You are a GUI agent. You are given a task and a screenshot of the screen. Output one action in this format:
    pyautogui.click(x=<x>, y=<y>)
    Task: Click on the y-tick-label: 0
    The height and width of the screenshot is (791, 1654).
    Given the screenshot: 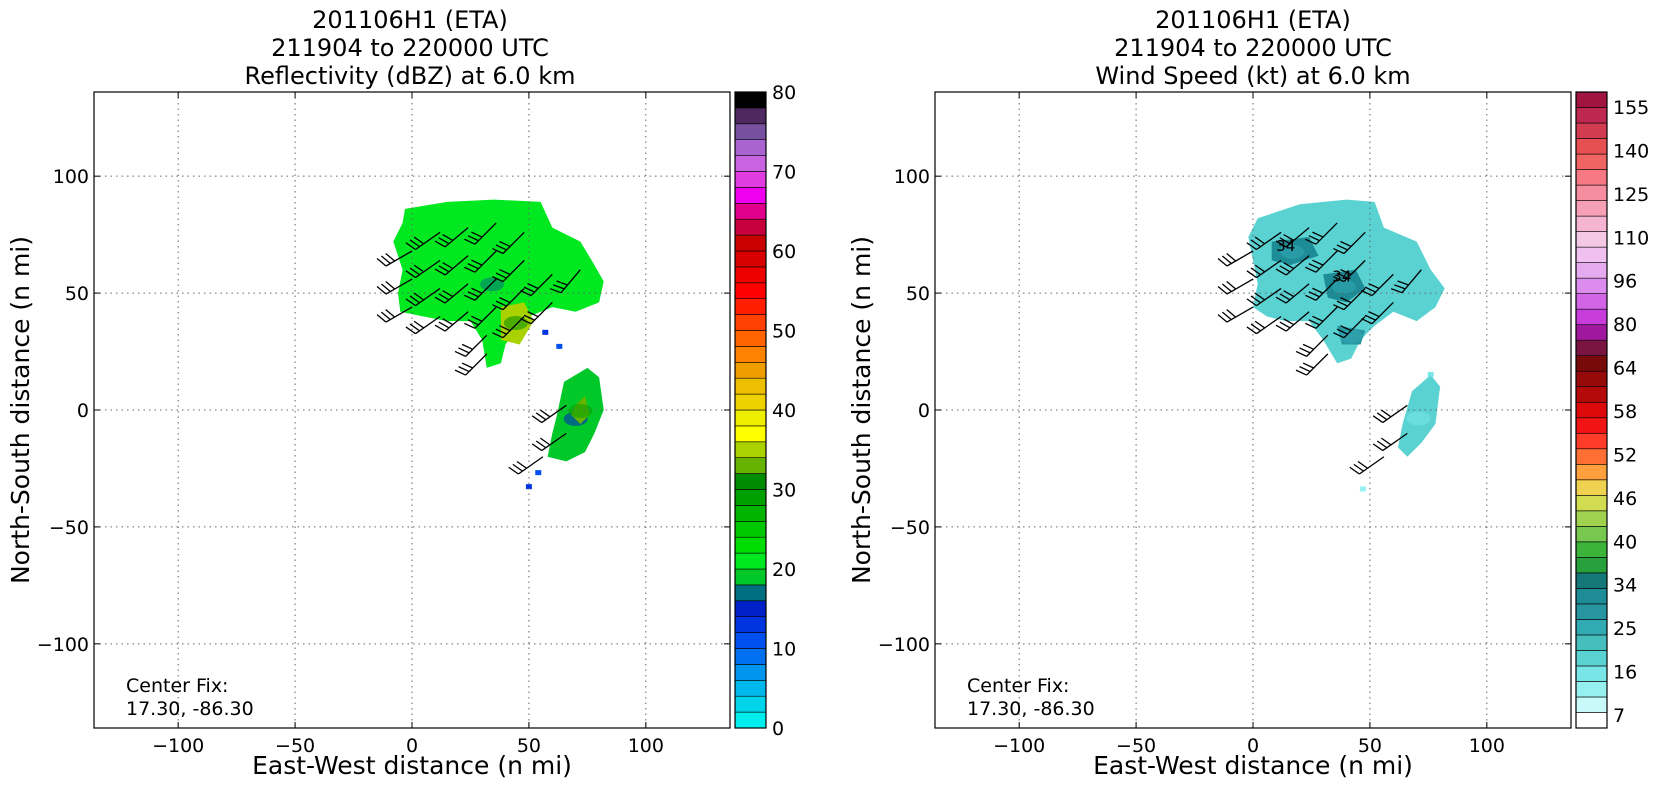 What is the action you would take?
    pyautogui.click(x=924, y=411)
    